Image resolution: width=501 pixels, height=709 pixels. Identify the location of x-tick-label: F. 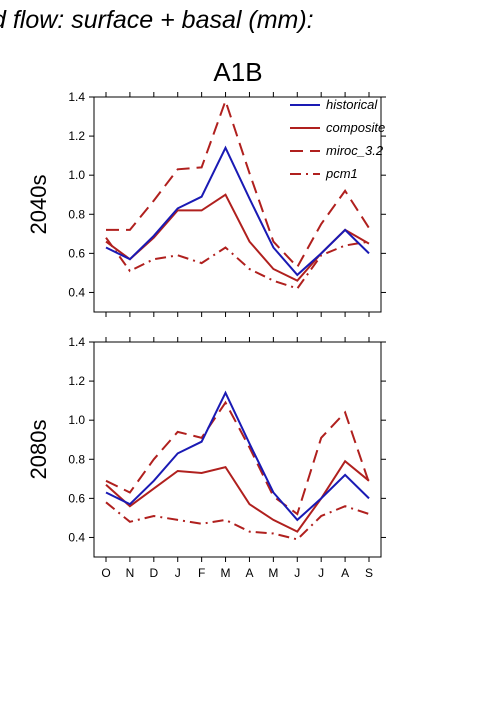
(201, 573).